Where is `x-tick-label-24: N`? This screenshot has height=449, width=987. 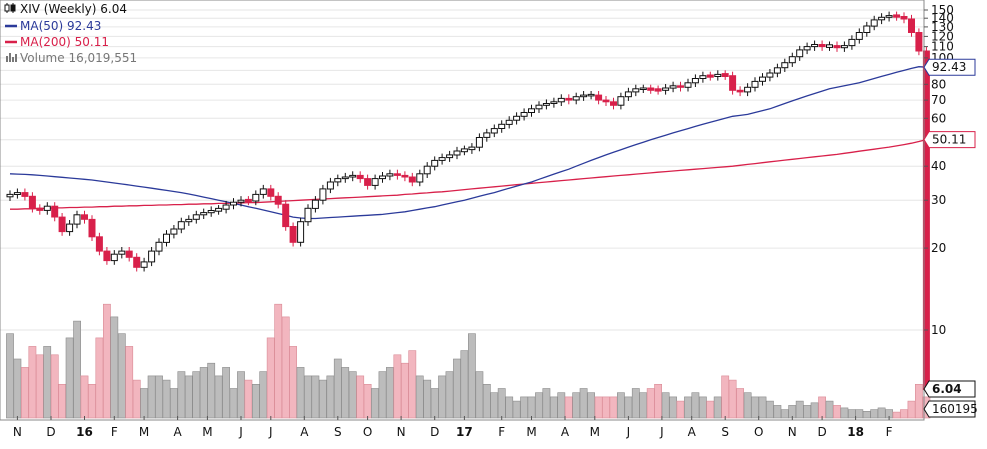
x-tick-label-24: N is located at coordinates (792, 432).